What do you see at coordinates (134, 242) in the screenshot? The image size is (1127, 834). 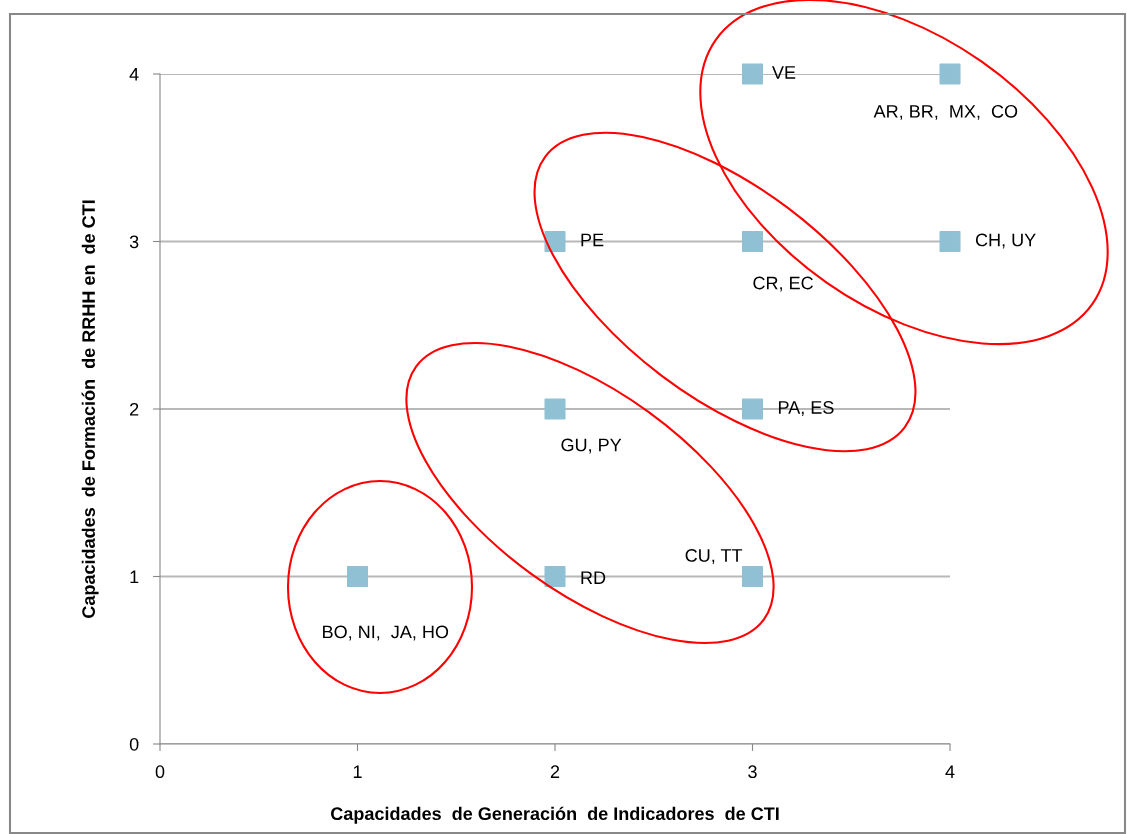 I see `y-tick-label: 3` at bounding box center [134, 242].